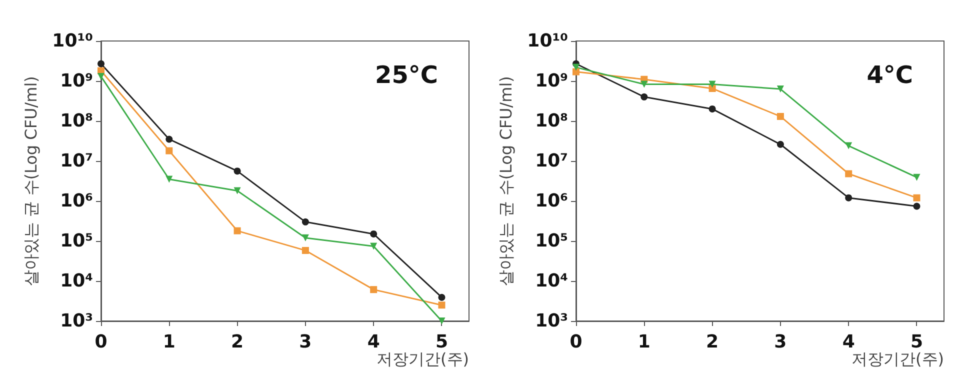  Describe the element at coordinates (406, 75) in the screenshot. I see `text: 25°C` at that location.